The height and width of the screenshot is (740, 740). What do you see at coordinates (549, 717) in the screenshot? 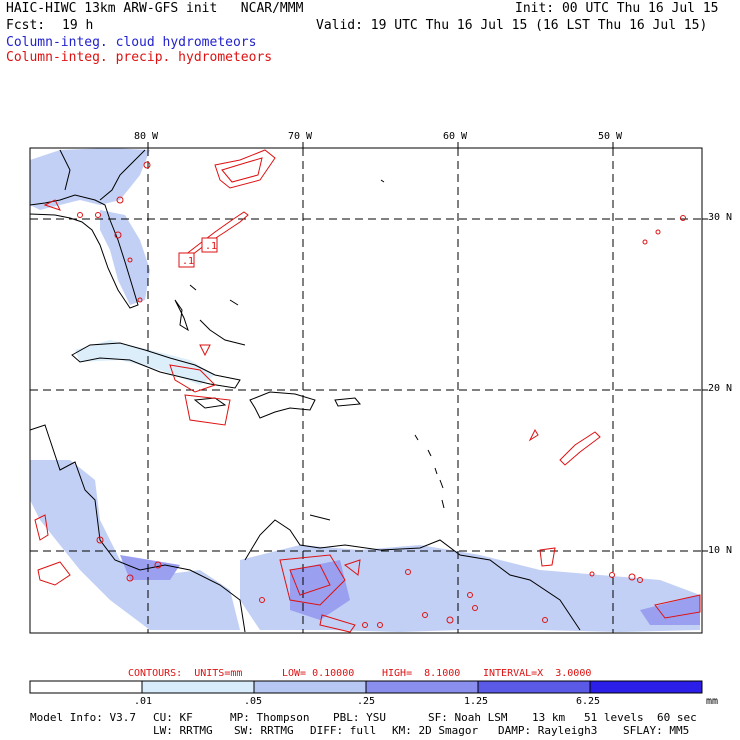
I see `resolution: 13 km` at bounding box center [549, 717].